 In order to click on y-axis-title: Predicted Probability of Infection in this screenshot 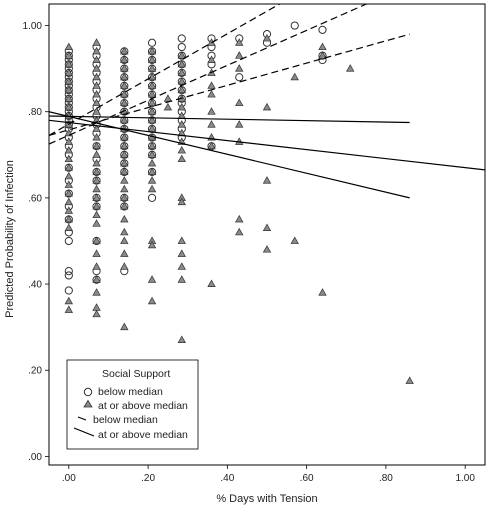, I will do `click(10, 239)`.